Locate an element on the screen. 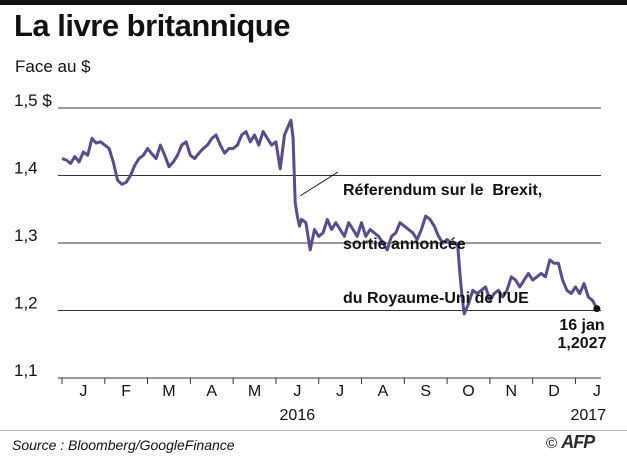 The image size is (627, 465). annotation-line-3: du Royaume-Uni de l’UE is located at coordinates (436, 298).